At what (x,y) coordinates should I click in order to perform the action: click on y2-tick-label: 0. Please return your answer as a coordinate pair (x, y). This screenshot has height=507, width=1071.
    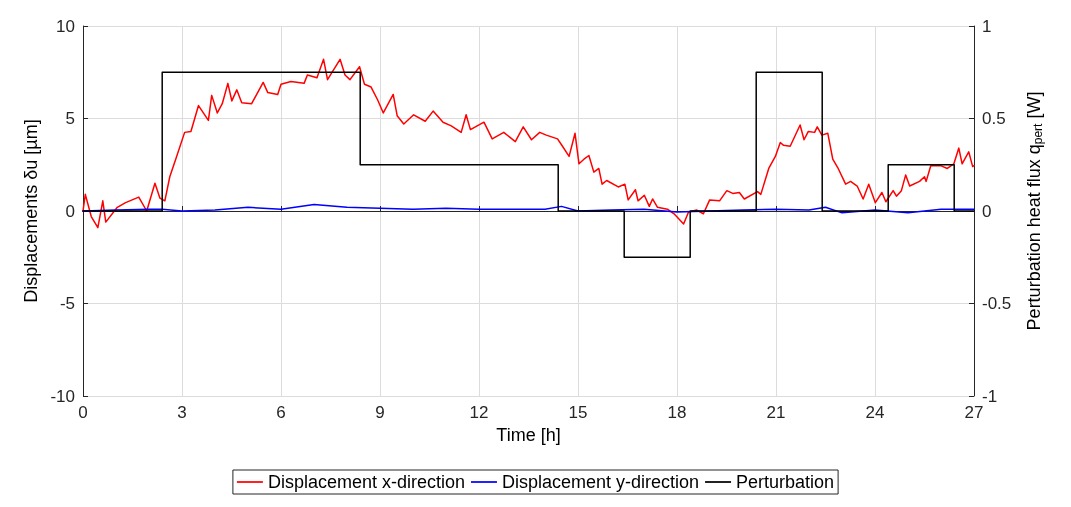
    Looking at the image, I should click on (987, 211).